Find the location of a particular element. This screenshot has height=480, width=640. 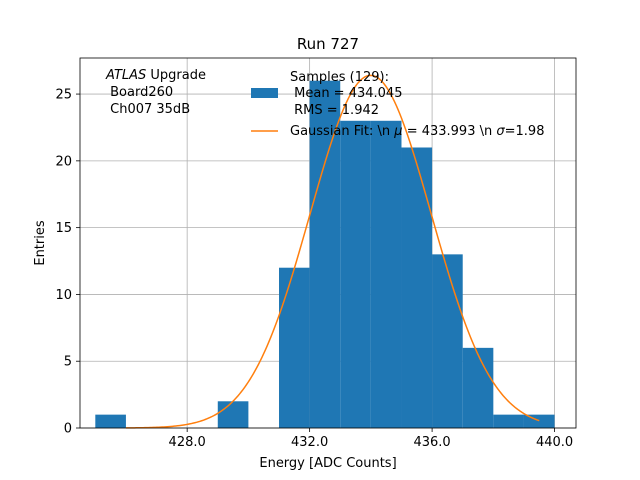

atlas-annotation: ATLAS Upgrade Board260 Ch007 35dB is located at coordinates (155, 92).